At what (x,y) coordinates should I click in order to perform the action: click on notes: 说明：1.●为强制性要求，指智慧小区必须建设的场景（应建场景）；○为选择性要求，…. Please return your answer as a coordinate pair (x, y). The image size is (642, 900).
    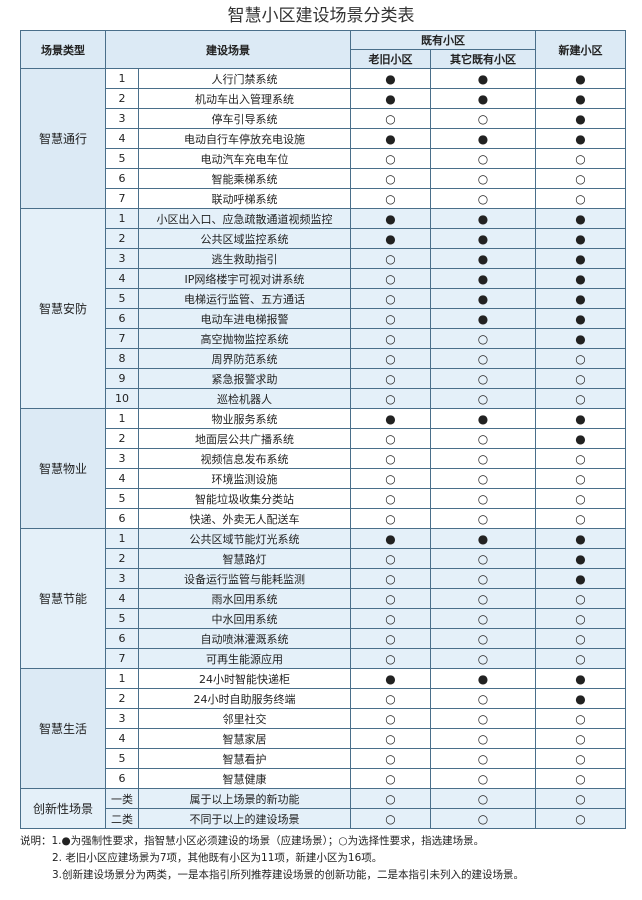
    Looking at the image, I should click on (331, 858).